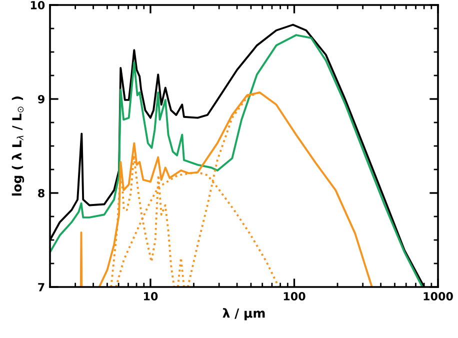  What do you see at coordinates (41, 287) in the screenshot?
I see `y-tick-label: 7` at bounding box center [41, 287].